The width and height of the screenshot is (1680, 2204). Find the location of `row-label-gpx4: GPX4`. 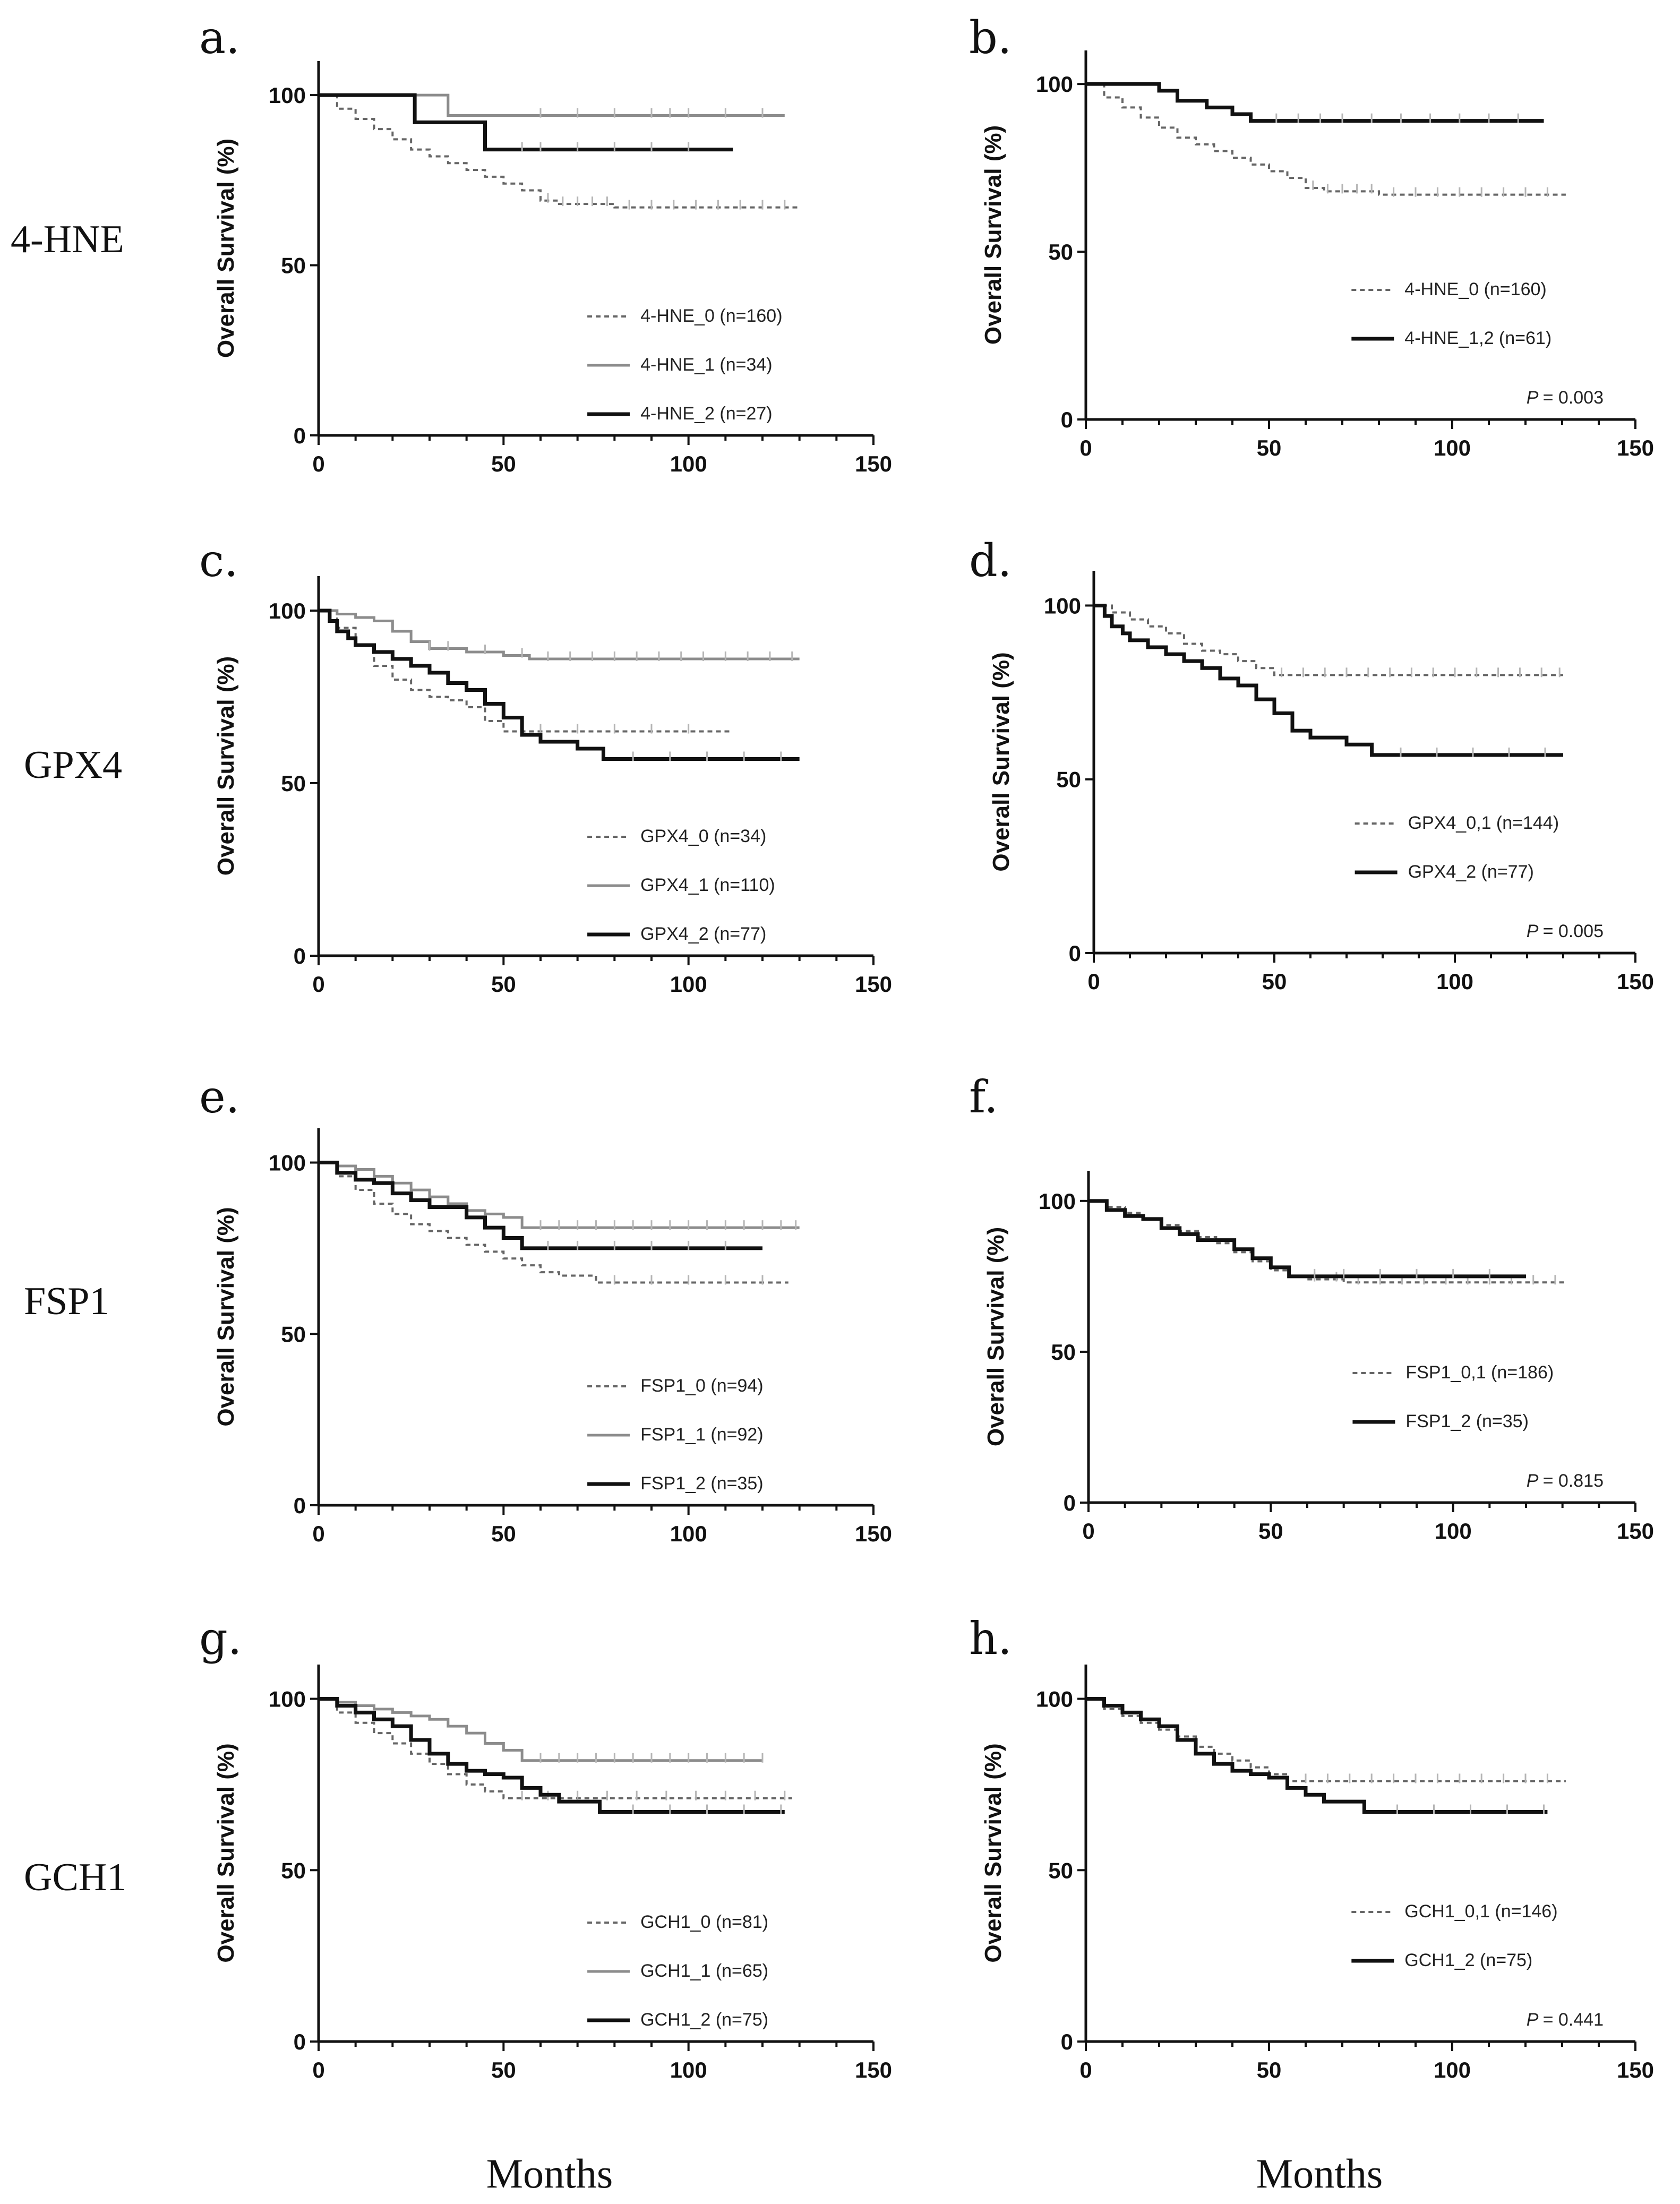

row-label-gpx4: GPX4 is located at coordinates (73, 765).